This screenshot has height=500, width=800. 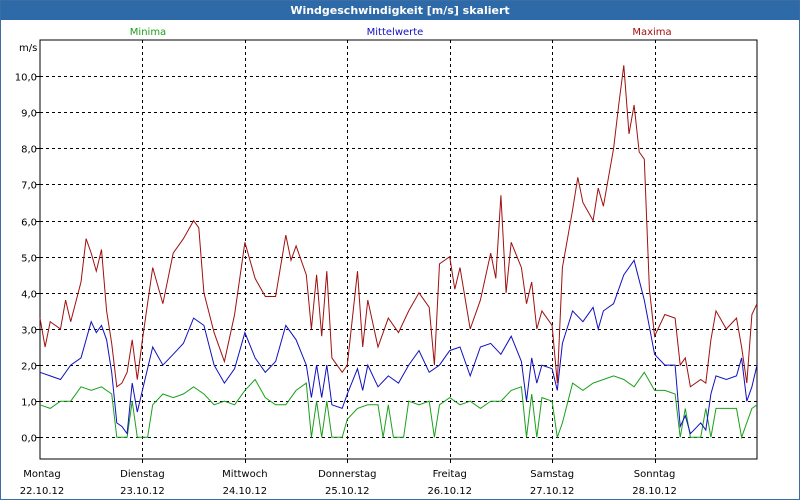 I want to click on x-tick-day-label: Montag, so click(x=41, y=474).